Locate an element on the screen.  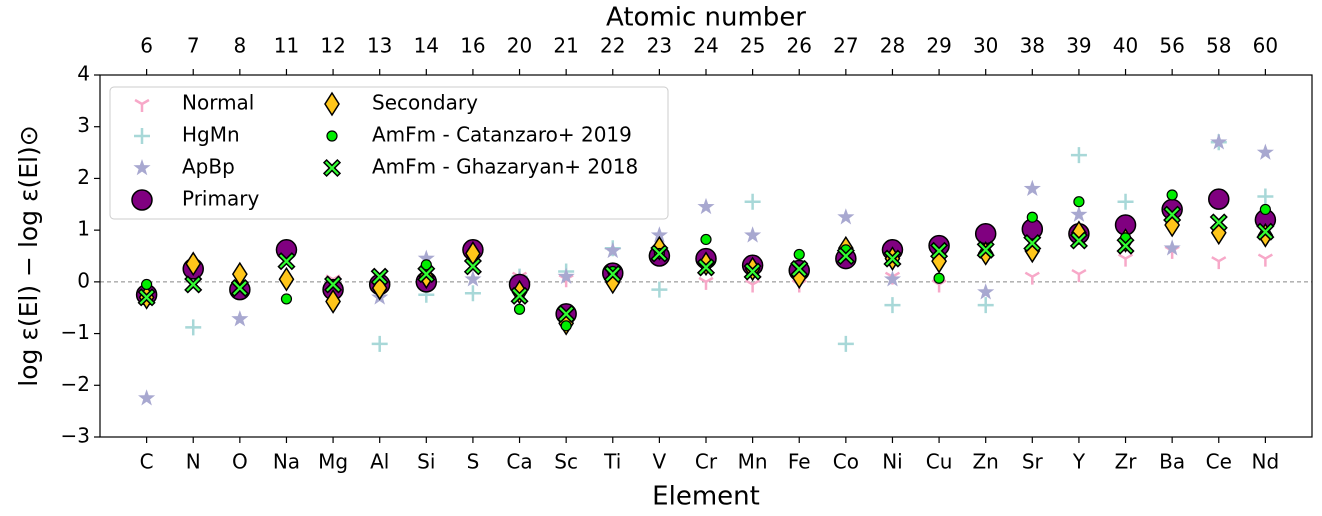
x-tick-label: Si is located at coordinates (426, 462).